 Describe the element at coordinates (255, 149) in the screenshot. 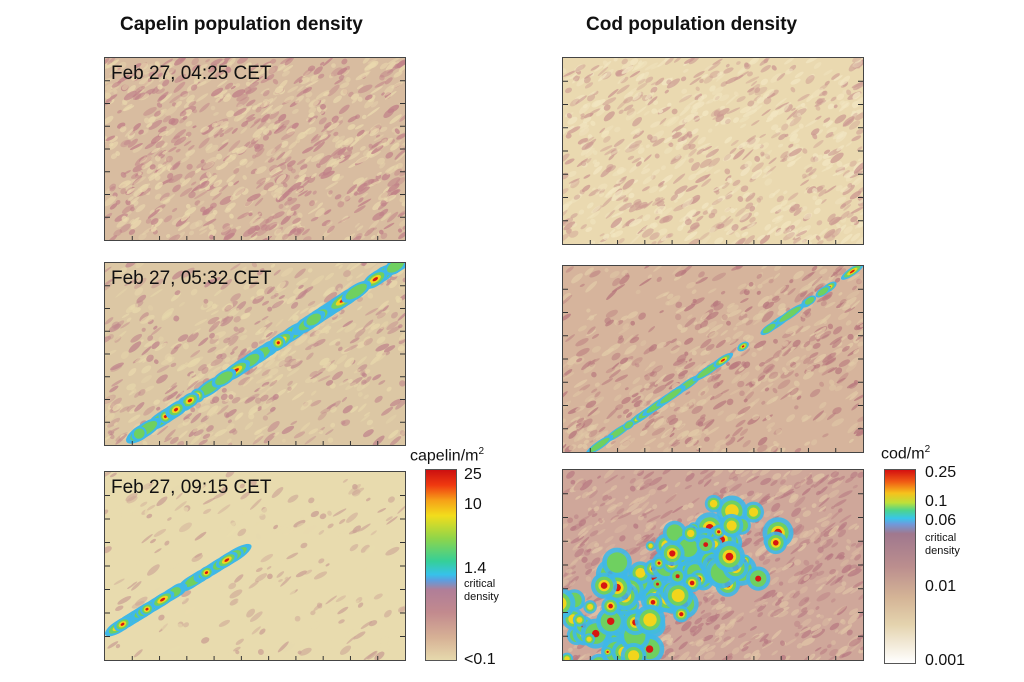

I see `capelin-panel-1: Feb 27, 04:25 CET` at that location.